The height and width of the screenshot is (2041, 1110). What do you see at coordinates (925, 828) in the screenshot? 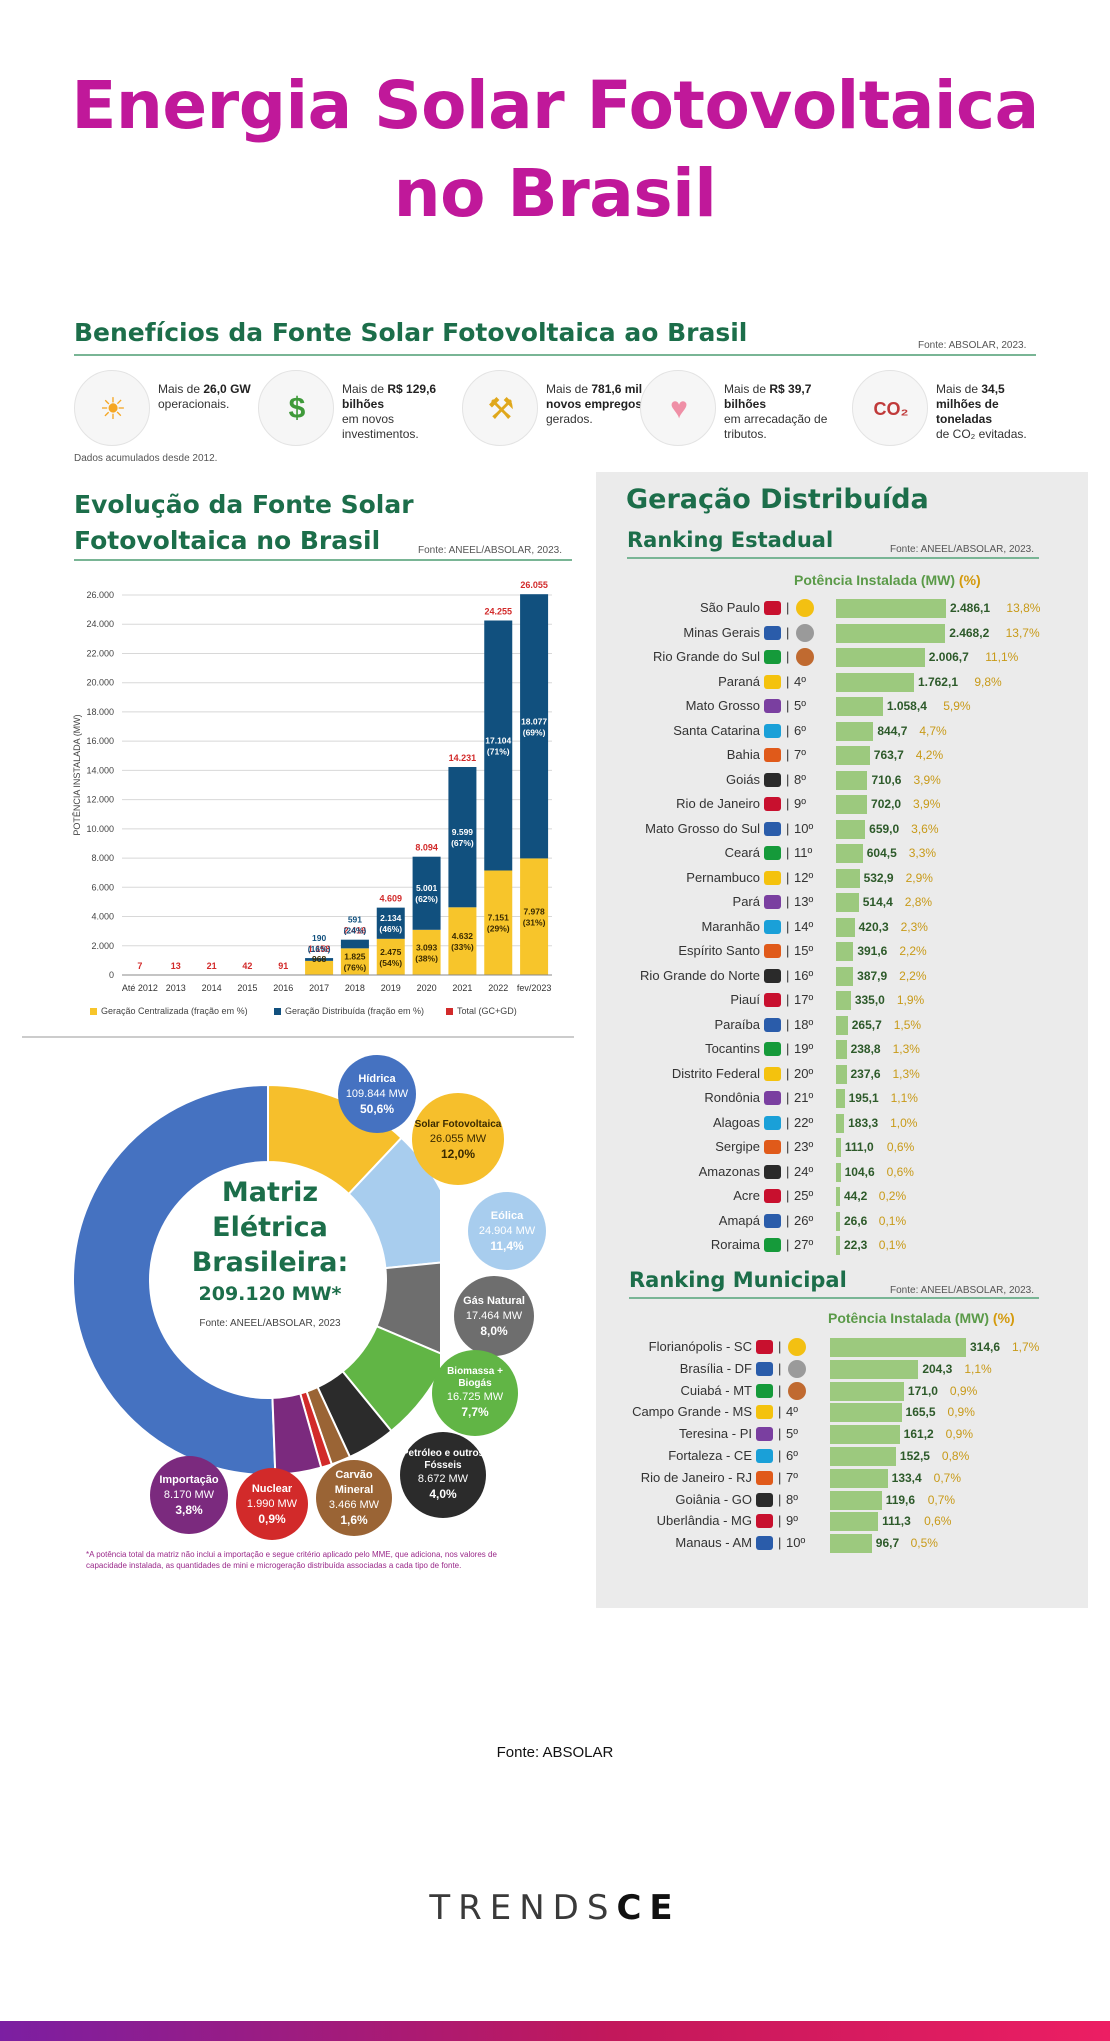
I see `ranking-pct: 3,6%` at bounding box center [925, 828].